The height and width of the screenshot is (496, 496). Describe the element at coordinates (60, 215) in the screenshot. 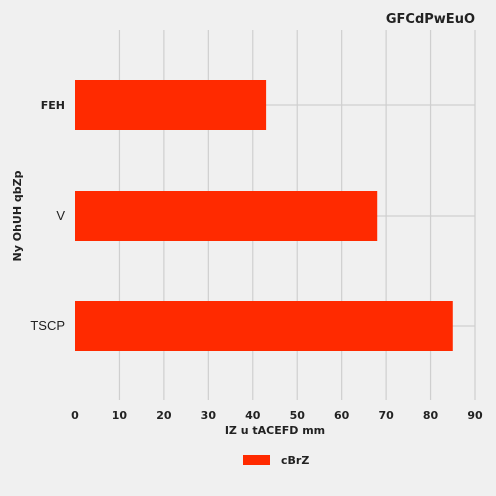

I see `y-tick-label: V` at that location.